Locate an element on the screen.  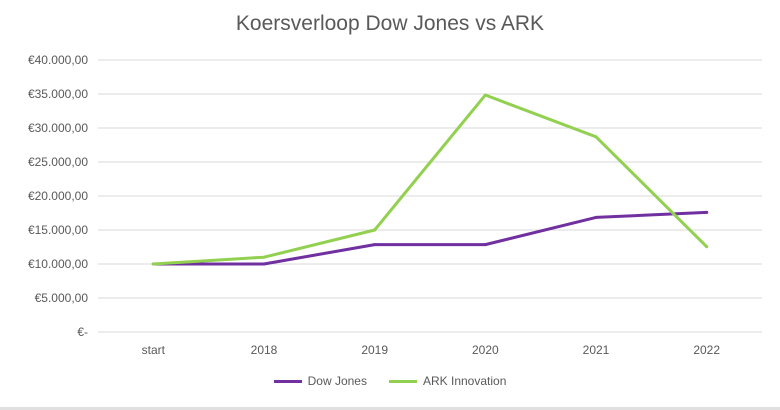
y-tick-label: €20.000,00 is located at coordinates (58, 196).